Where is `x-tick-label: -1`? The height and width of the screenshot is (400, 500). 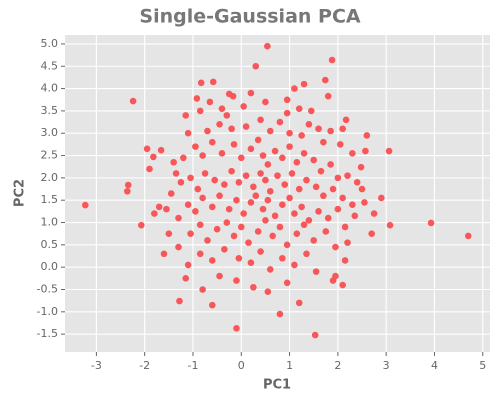 x-tick-label: -1 is located at coordinates (192, 365).